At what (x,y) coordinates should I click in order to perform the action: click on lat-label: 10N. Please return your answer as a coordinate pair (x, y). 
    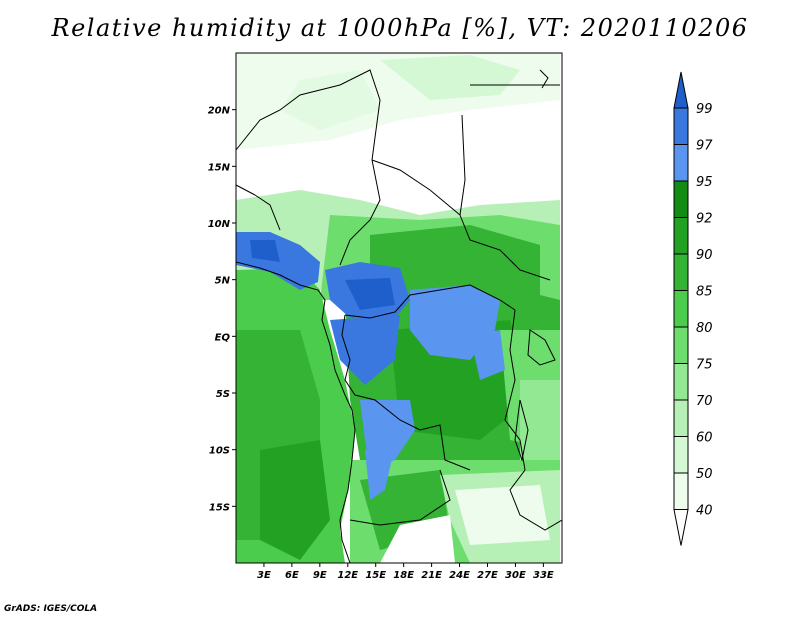
    Looking at the image, I should click on (219, 224).